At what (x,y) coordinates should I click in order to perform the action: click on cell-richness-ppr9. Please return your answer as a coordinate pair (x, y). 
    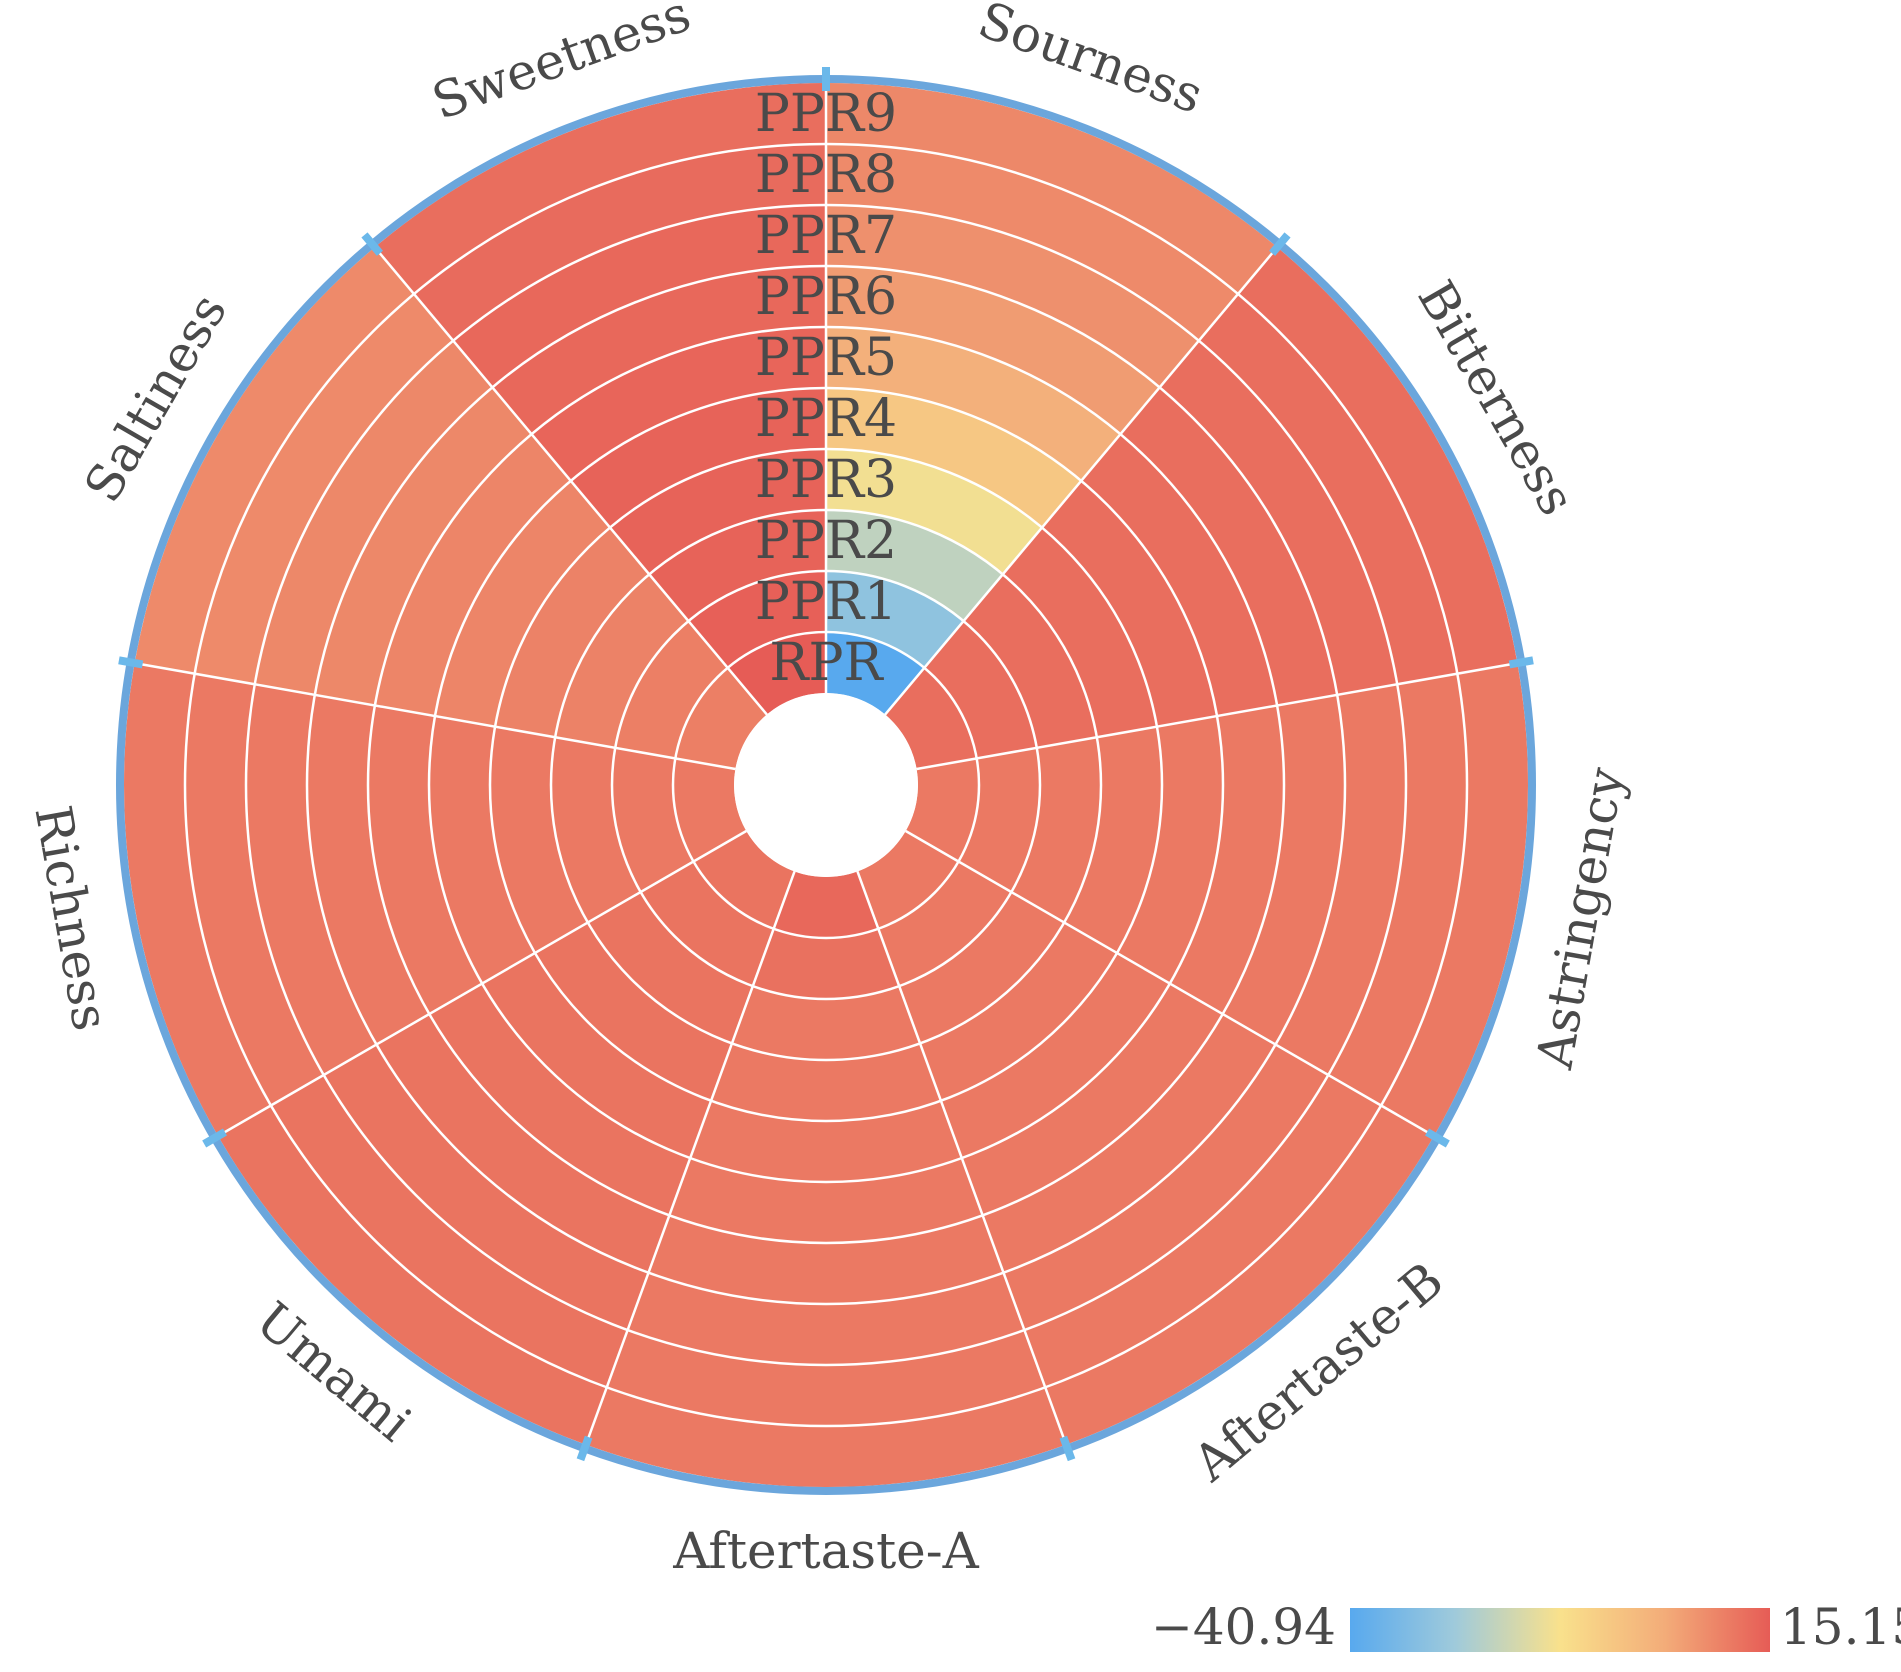
    Looking at the image, I should click on (197, 899).